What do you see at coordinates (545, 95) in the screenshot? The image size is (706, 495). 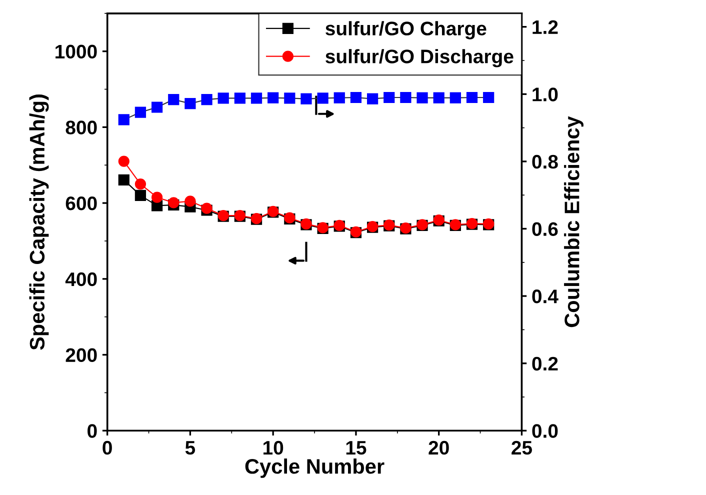 I see `y2-tick-label: 1.0` at bounding box center [545, 95].